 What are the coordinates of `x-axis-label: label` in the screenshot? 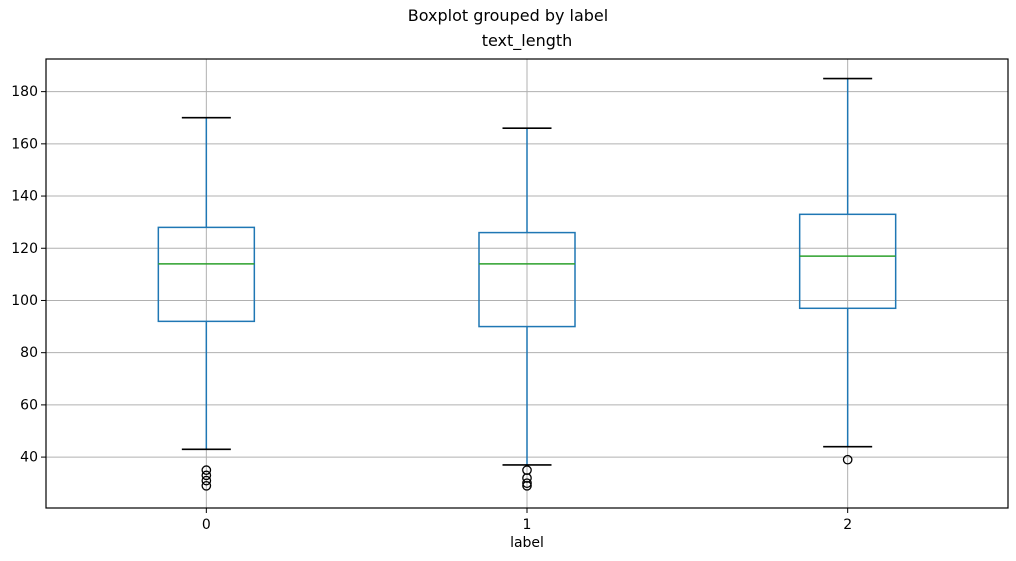 It's located at (527, 543).